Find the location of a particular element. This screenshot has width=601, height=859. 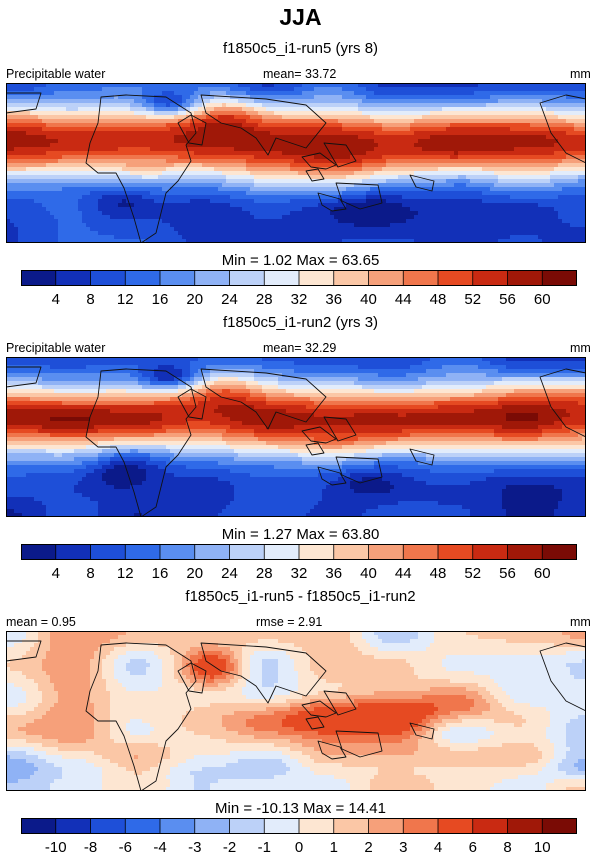

panel-3-colorbar is located at coordinates (299, 826).